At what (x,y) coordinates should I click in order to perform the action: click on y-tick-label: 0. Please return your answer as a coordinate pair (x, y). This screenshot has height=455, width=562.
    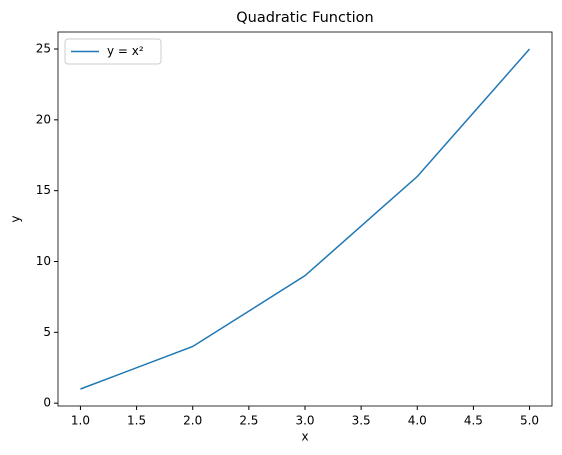
    Looking at the image, I should click on (47, 403).